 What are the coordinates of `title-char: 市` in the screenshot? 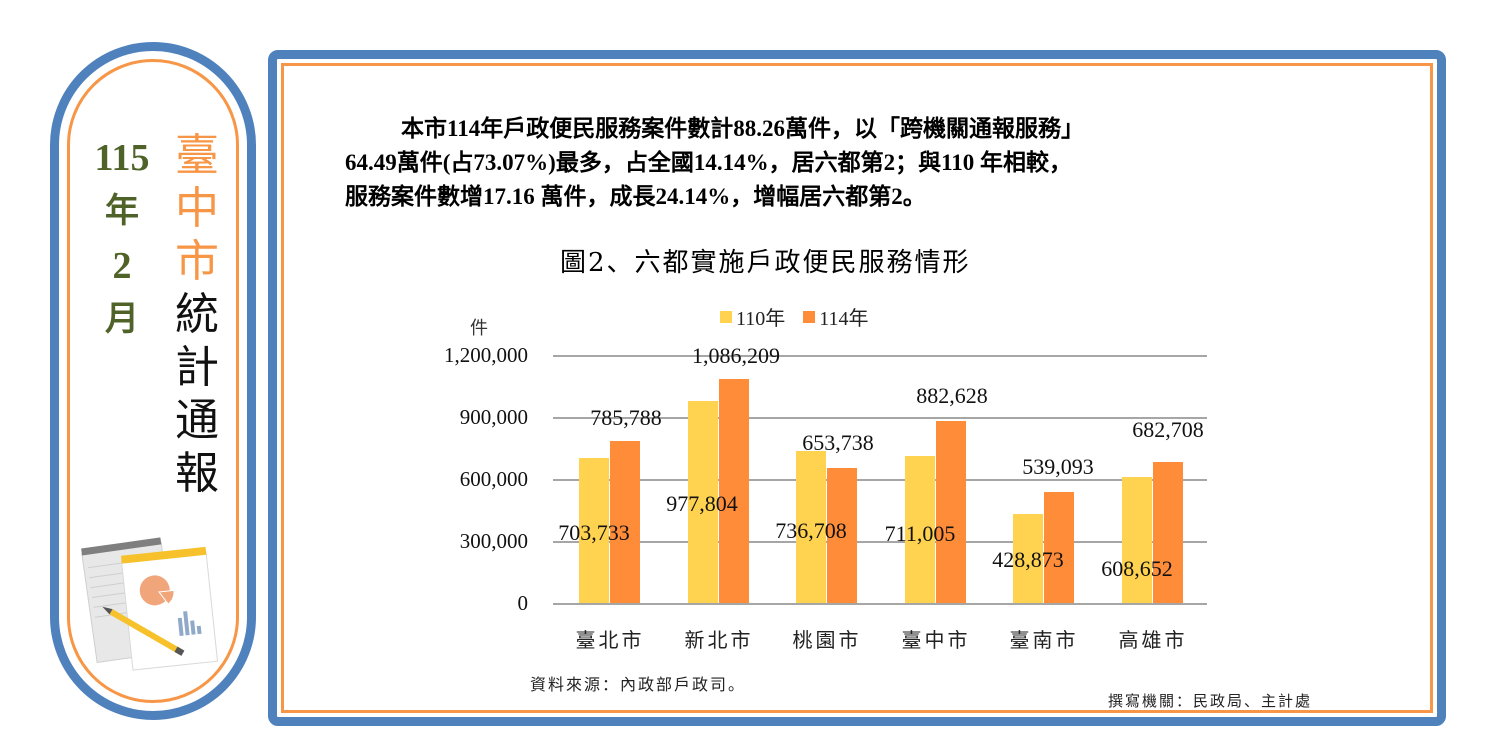 It's located at (197, 261).